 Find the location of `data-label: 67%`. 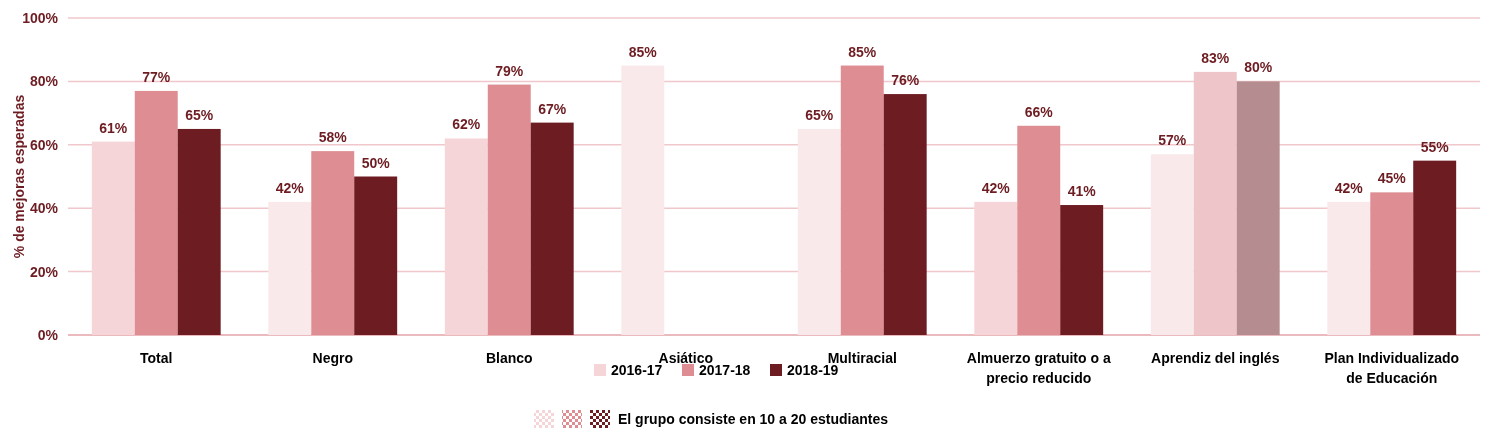

data-label: 67% is located at coordinates (552, 108).